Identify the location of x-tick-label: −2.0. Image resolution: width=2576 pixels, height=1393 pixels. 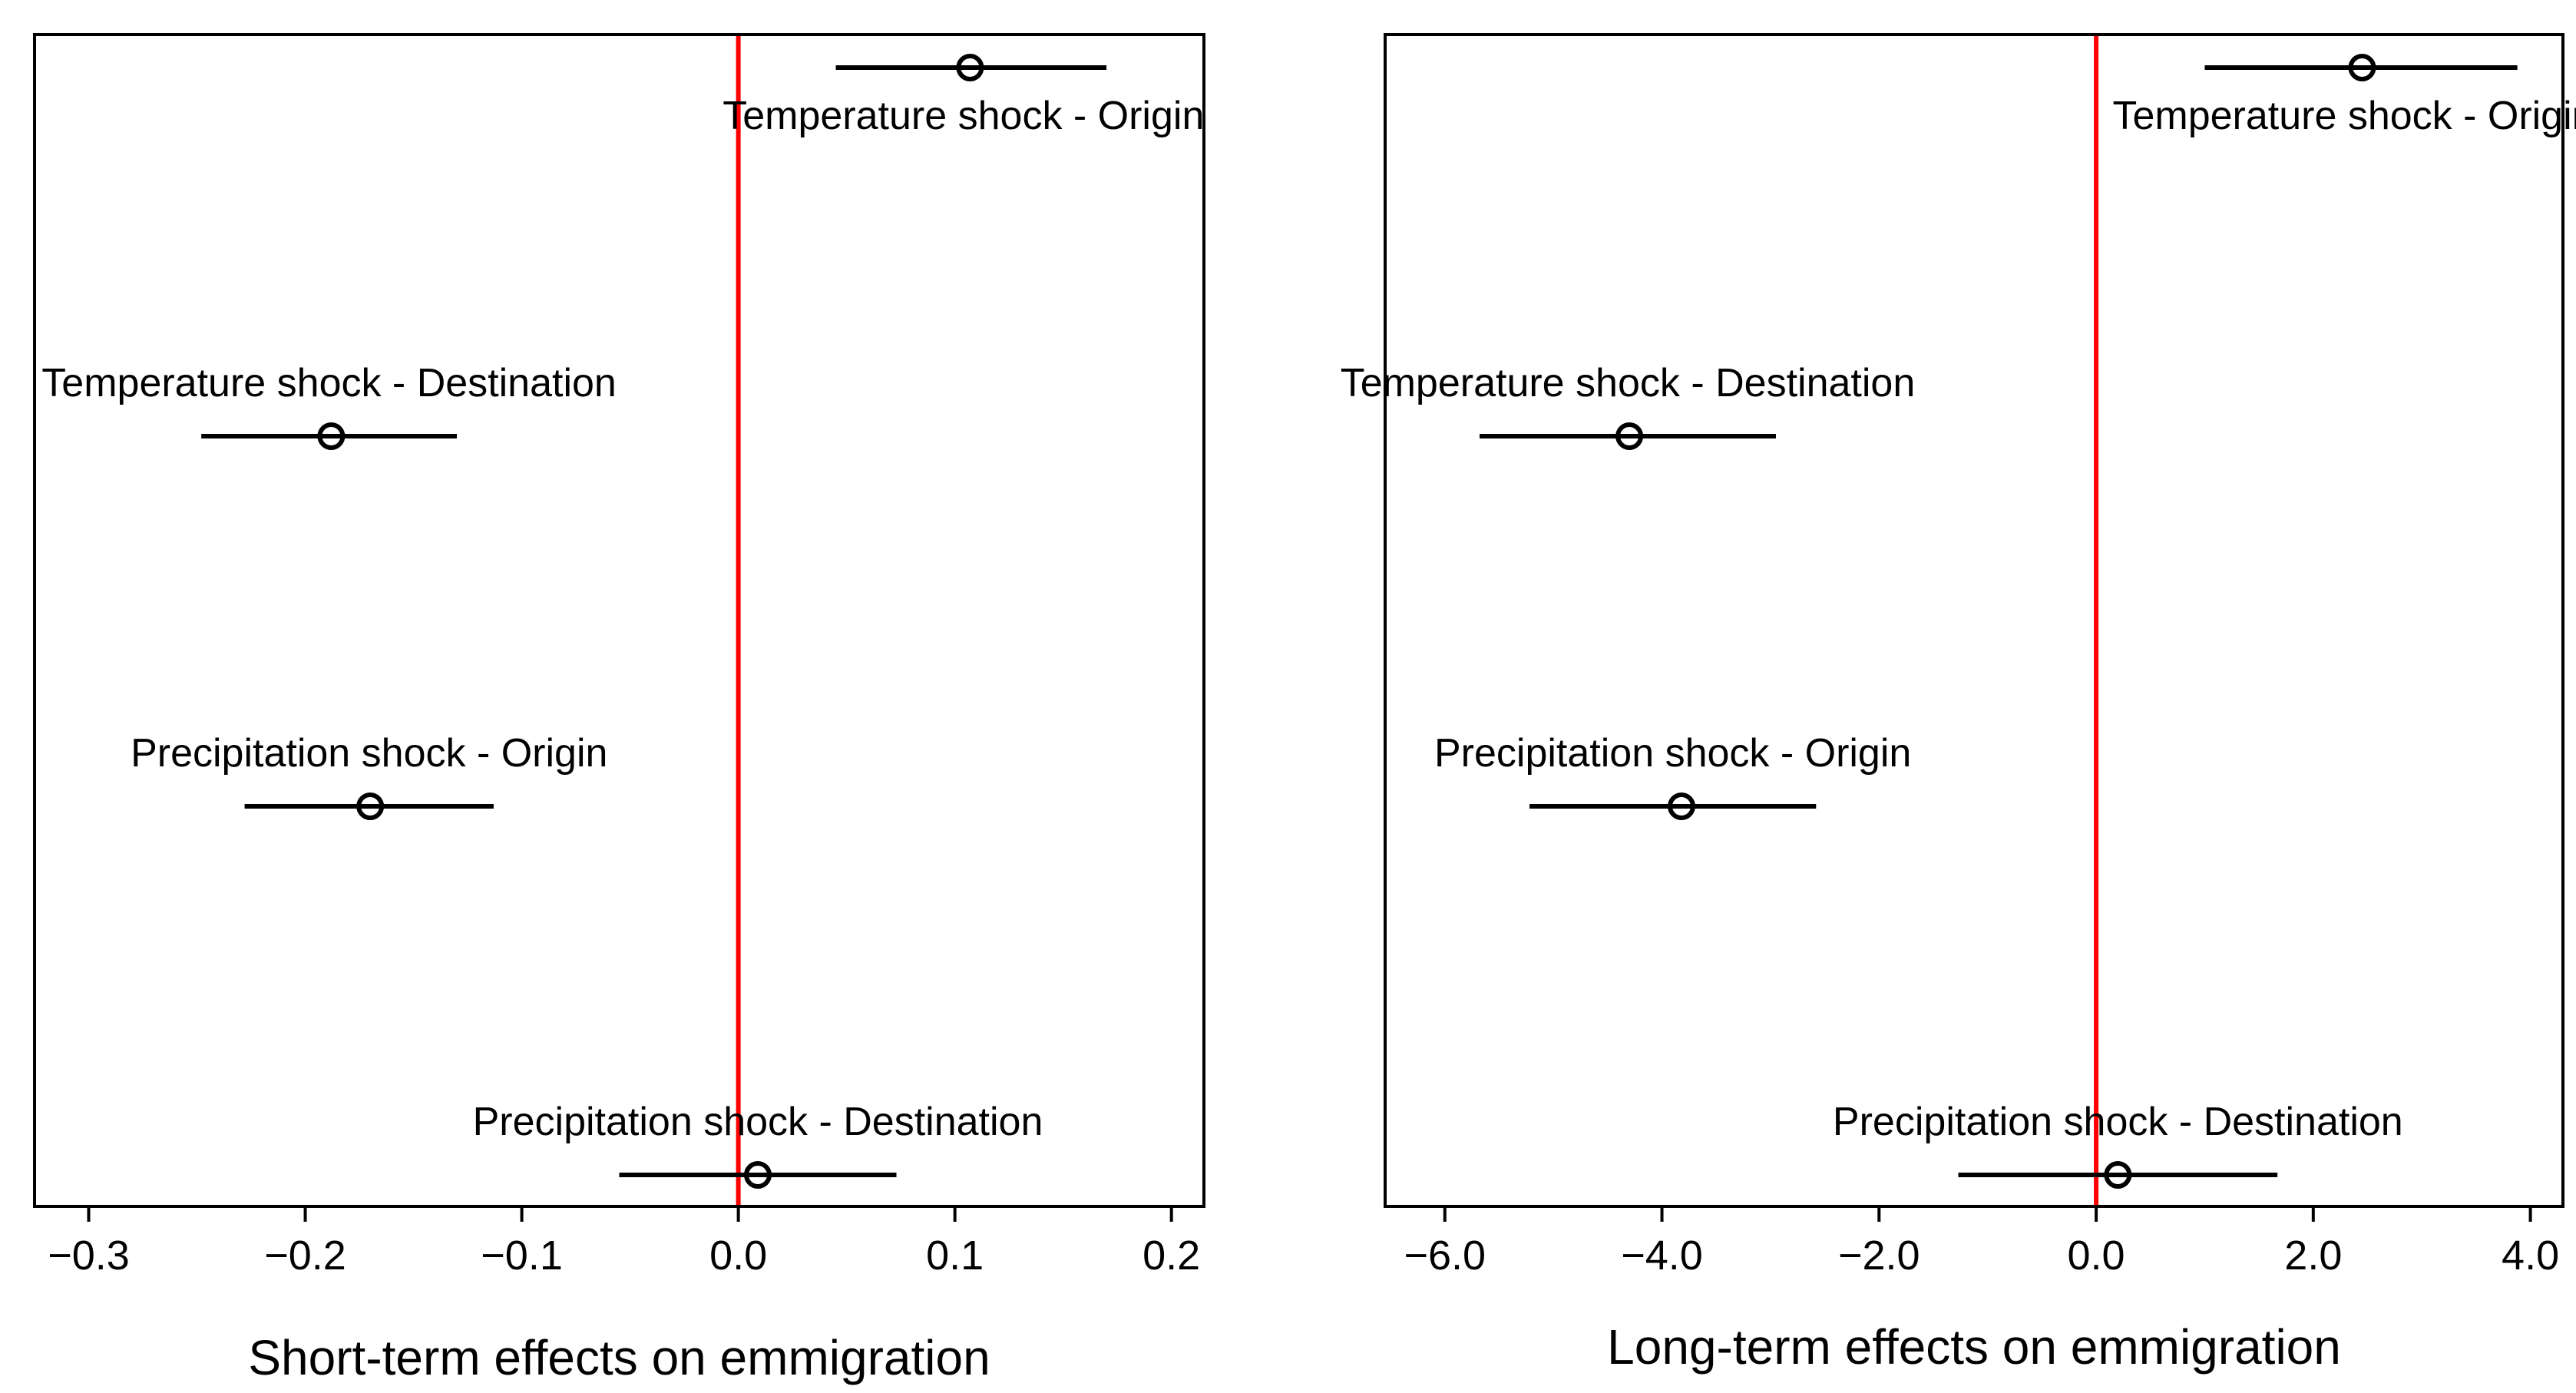
(1879, 1256).